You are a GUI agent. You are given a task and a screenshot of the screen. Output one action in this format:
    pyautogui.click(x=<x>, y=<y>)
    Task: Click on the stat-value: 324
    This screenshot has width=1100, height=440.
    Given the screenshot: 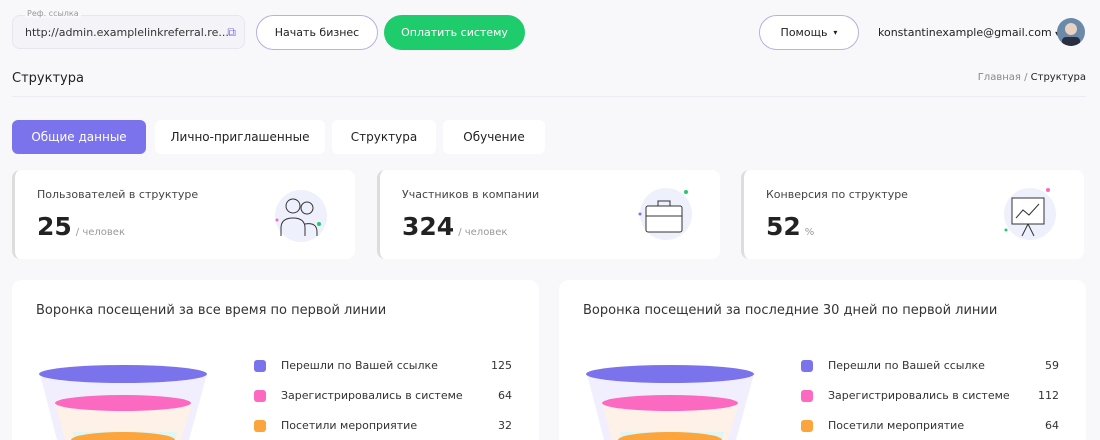 What is the action you would take?
    pyautogui.click(x=428, y=226)
    